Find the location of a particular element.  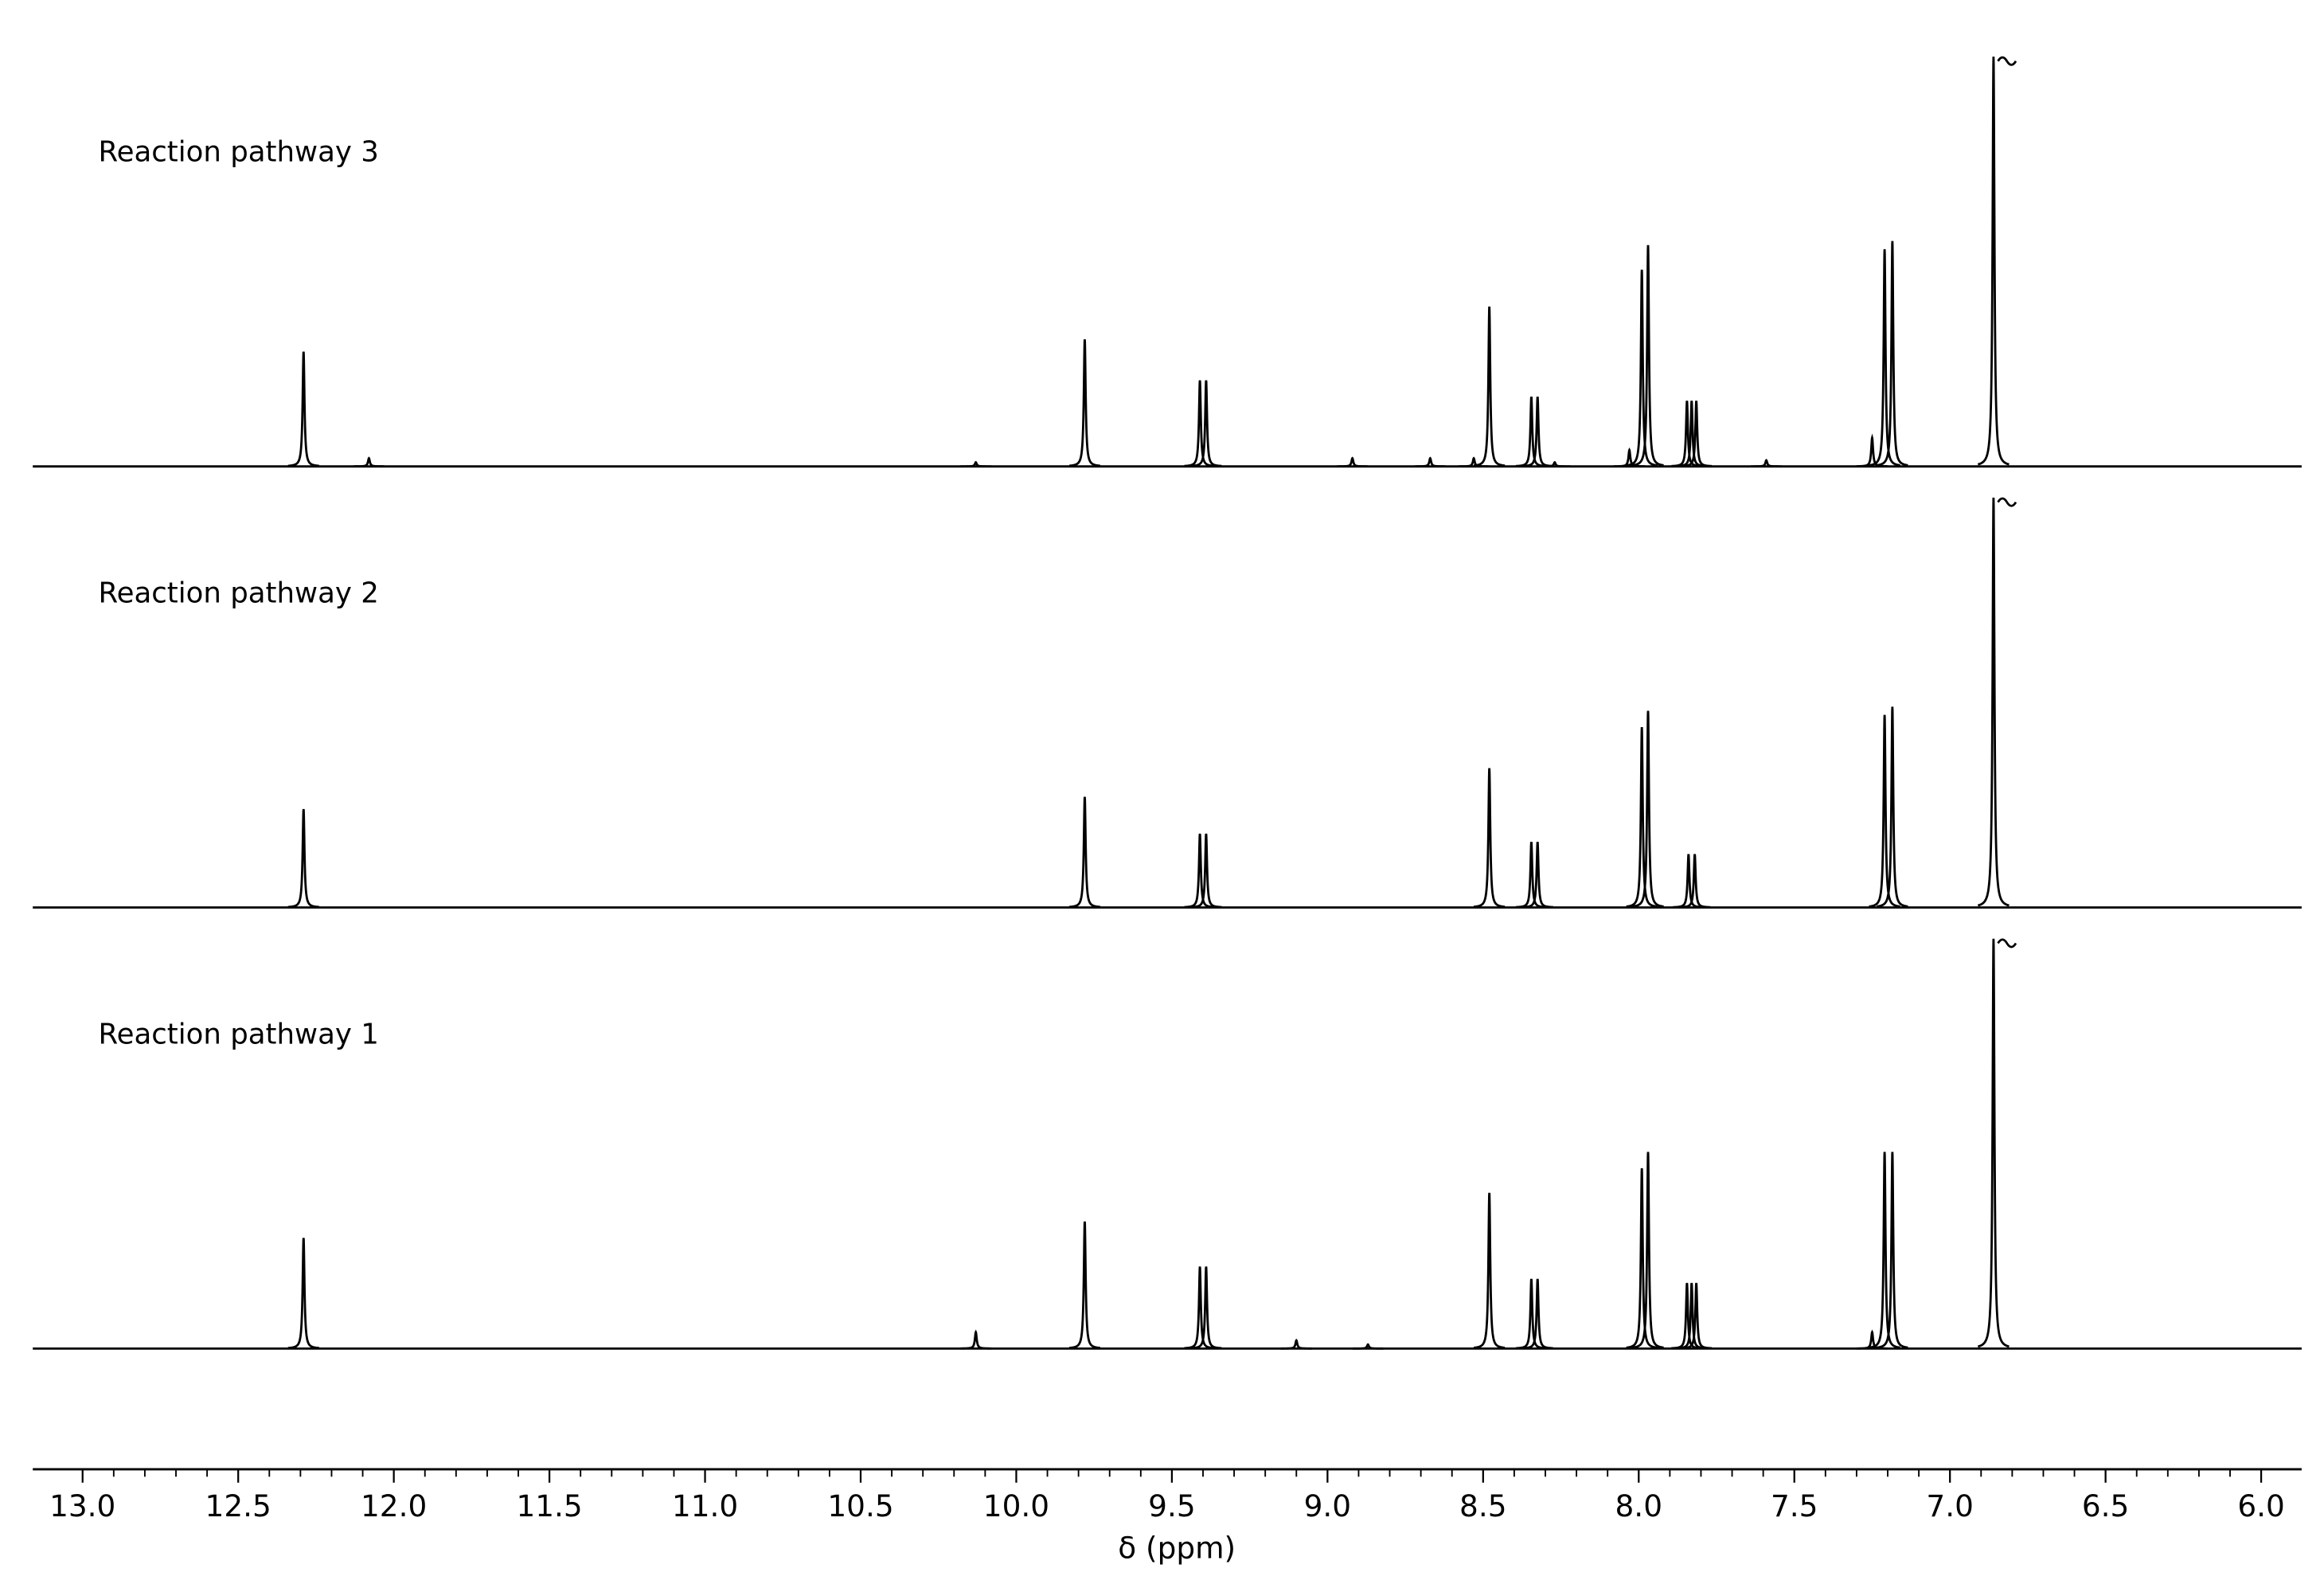

x-axis-label: δ (ppm) is located at coordinates (1177, 1547).